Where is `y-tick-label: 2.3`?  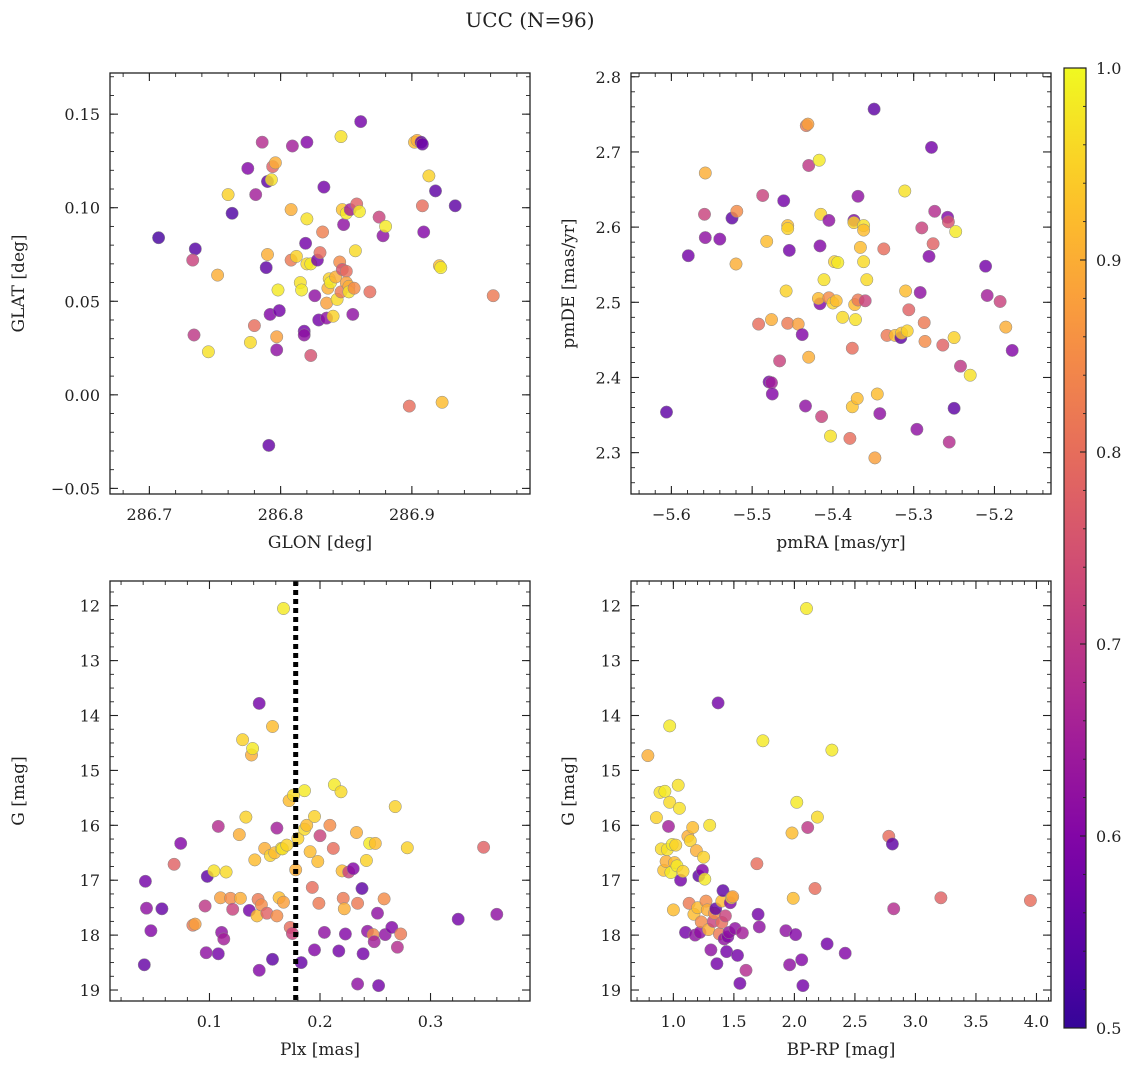 y-tick-label: 2.3 is located at coordinates (608, 453).